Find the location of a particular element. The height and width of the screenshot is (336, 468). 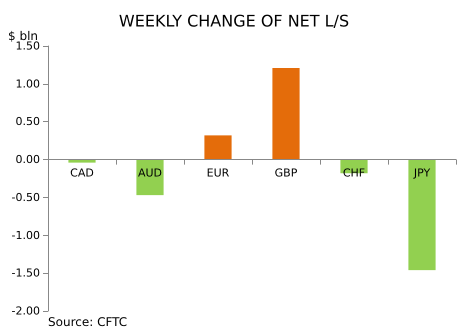

y-tick-label: 1.00 is located at coordinates (28, 83).